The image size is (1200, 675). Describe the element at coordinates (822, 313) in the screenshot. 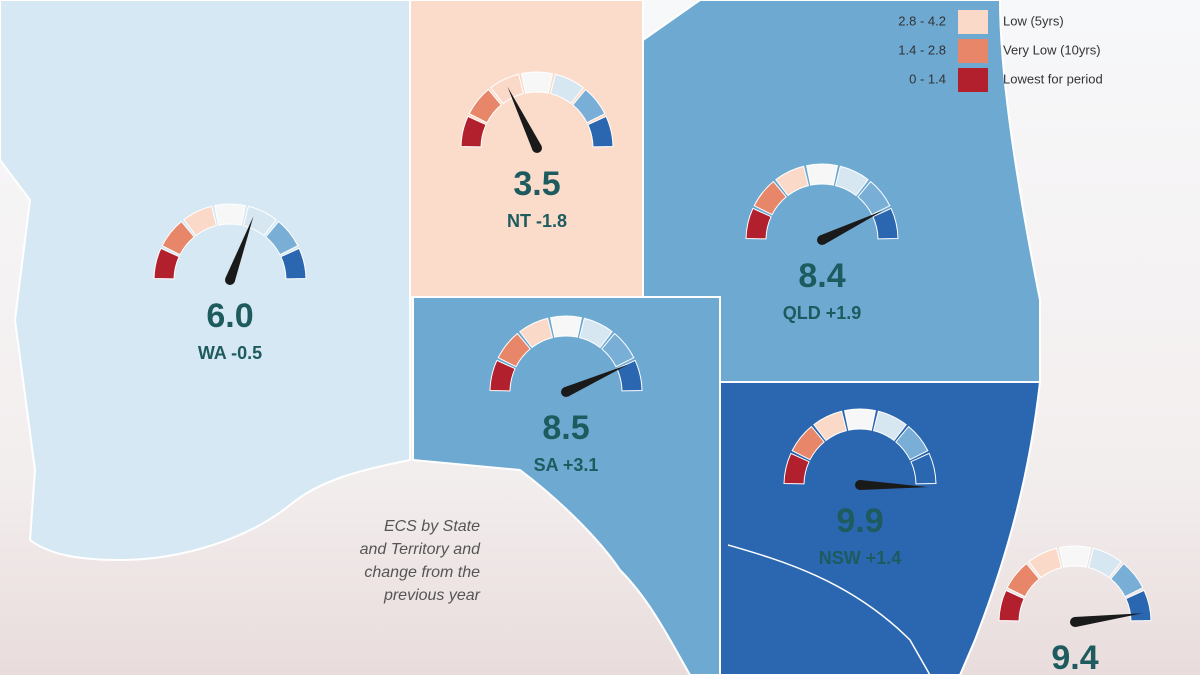

I see `region-label: QLD +1.9` at that location.